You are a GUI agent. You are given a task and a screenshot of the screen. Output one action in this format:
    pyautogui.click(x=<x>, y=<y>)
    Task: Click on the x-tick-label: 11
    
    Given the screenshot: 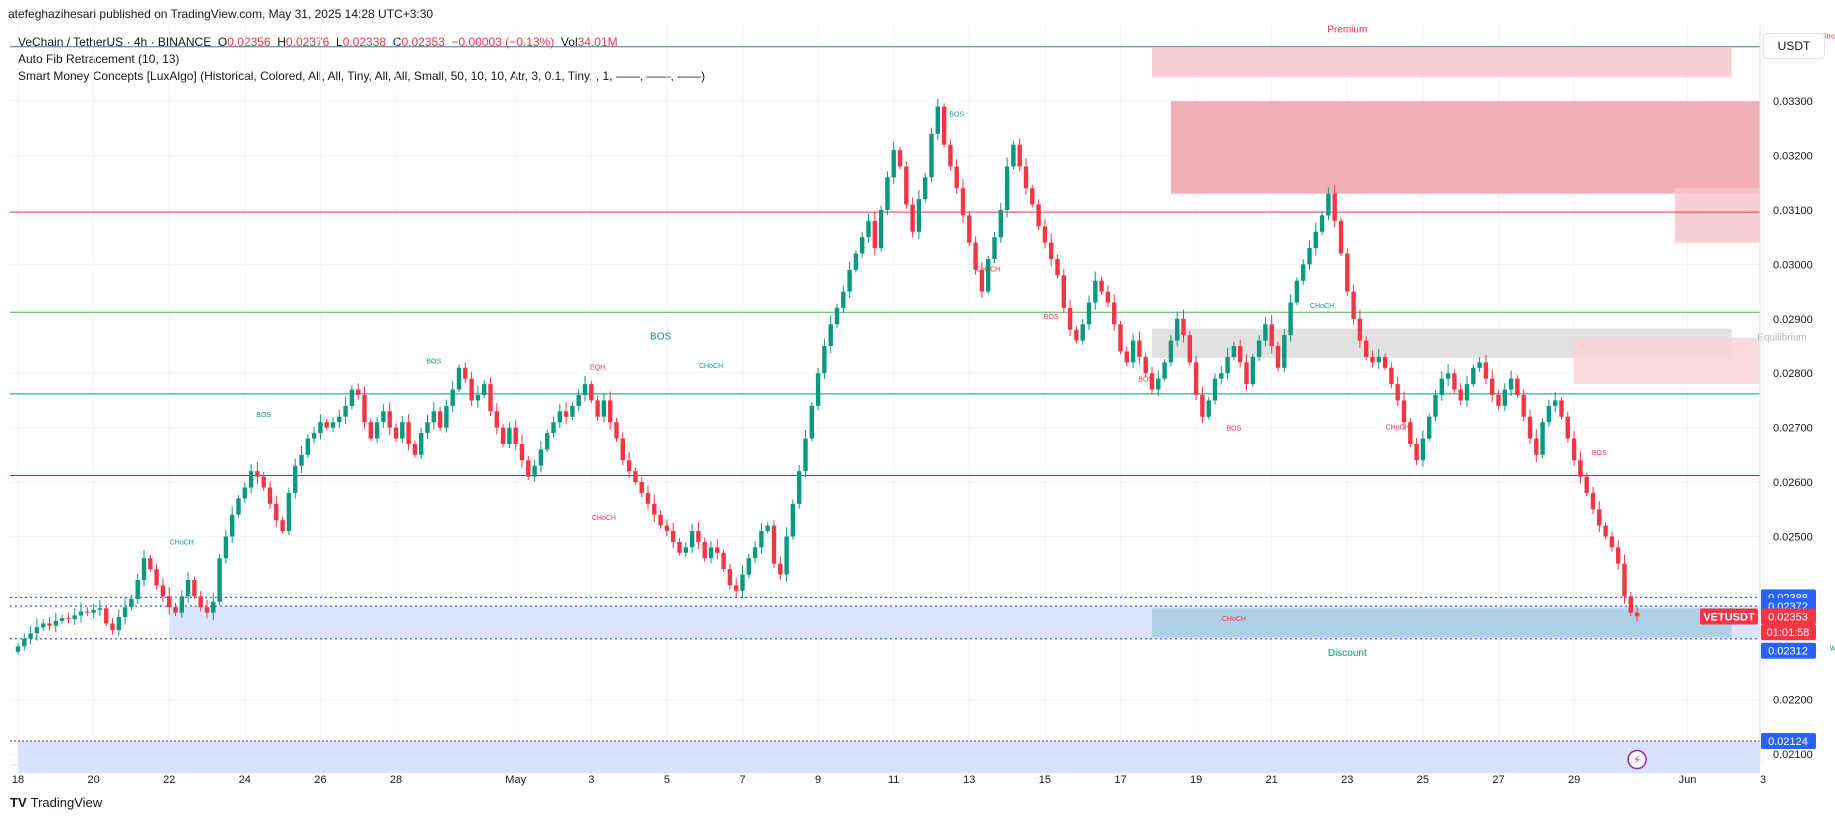 What is the action you would take?
    pyautogui.click(x=893, y=780)
    